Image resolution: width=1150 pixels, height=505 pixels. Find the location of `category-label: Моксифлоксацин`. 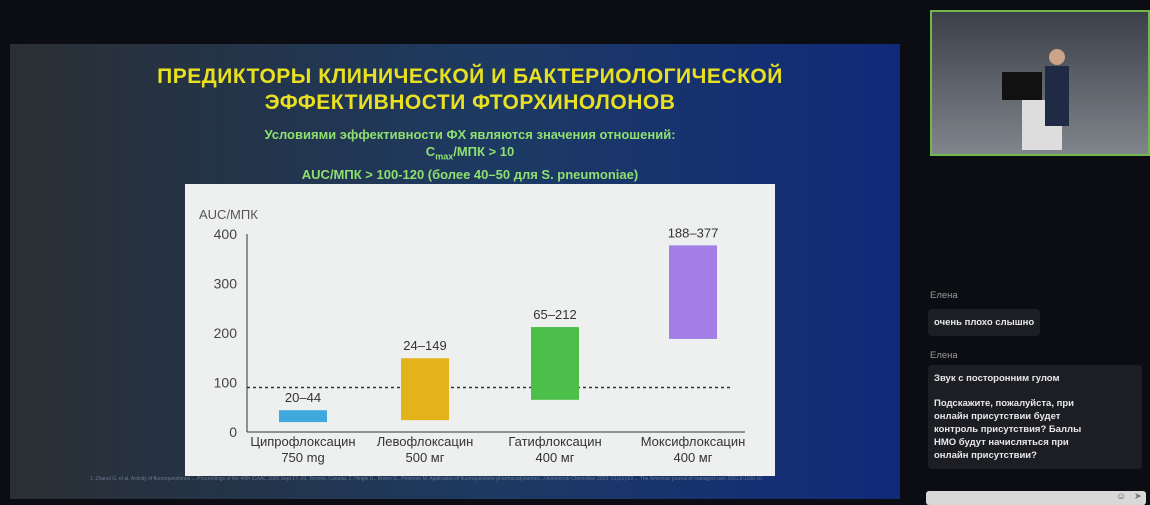

category-label: Моксифлоксацин is located at coordinates (693, 441).